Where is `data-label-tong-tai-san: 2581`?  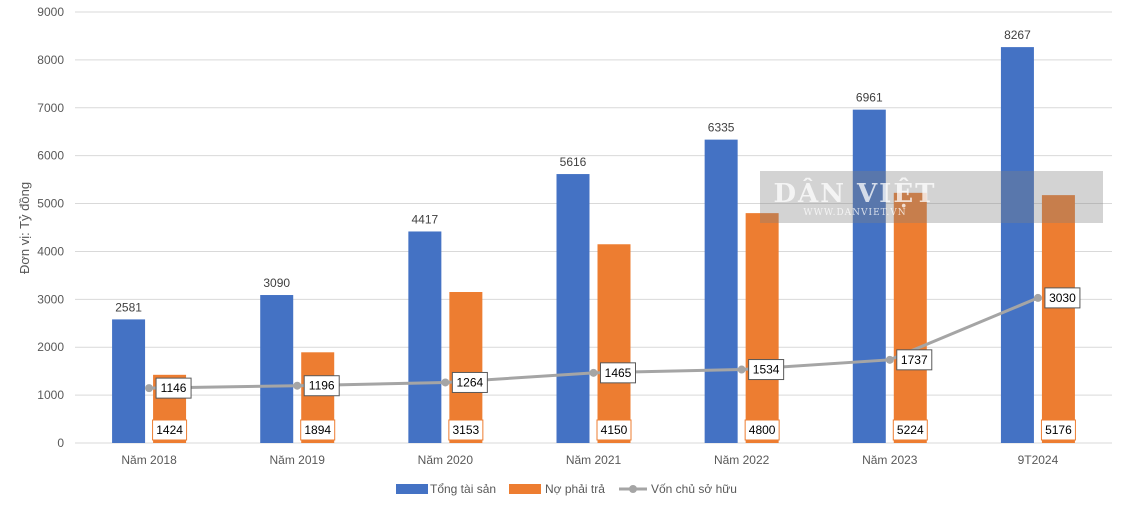
data-label-tong-tai-san: 2581 is located at coordinates (128, 307).